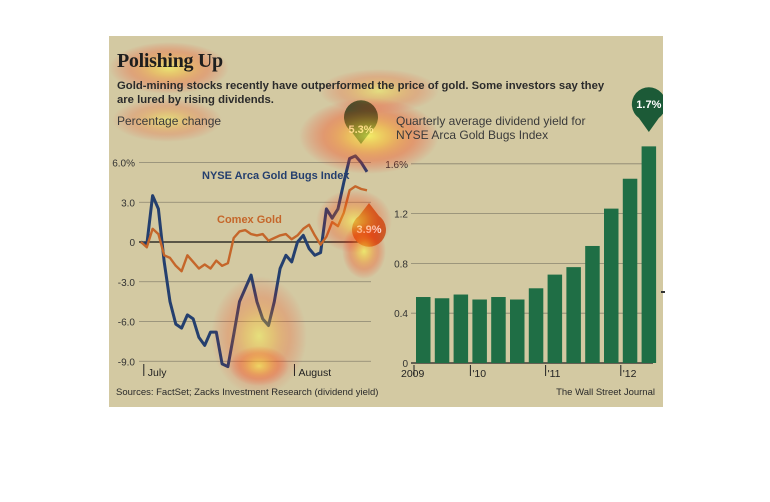 The width and height of the screenshot is (770, 502). I want to click on legend-label-comex: Comex Gold, so click(249, 220).